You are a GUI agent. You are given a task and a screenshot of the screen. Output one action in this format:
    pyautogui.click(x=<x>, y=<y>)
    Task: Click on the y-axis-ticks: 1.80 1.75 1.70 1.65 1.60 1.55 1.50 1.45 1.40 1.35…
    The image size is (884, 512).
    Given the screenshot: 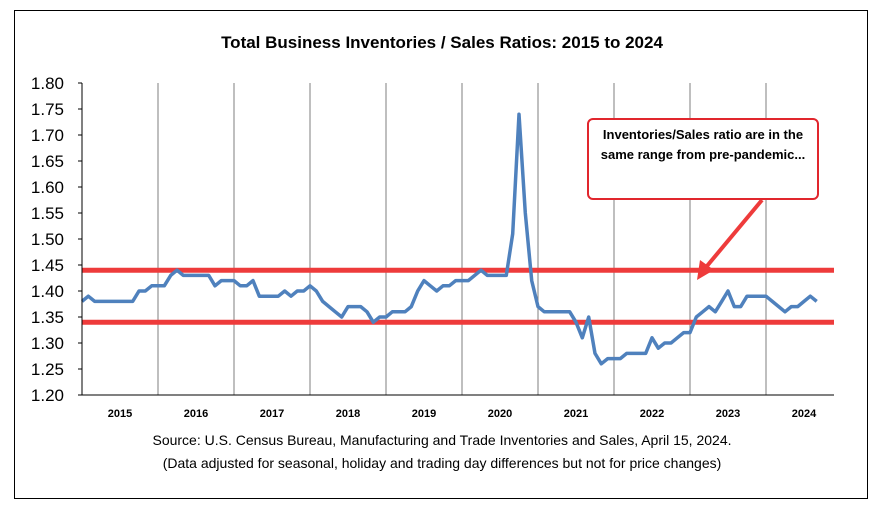 What is the action you would take?
    pyautogui.click(x=56, y=239)
    